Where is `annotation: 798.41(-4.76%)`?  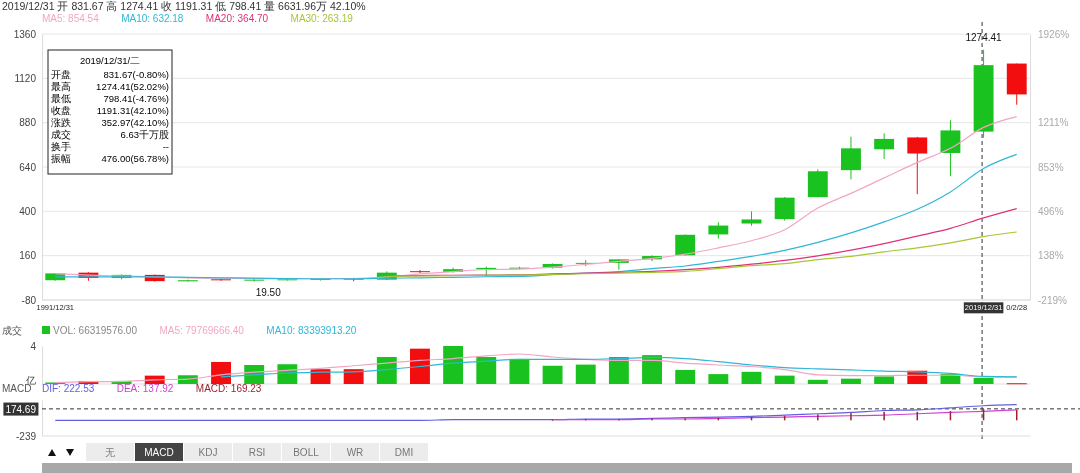 annotation: 798.41(-4.76%) is located at coordinates (136, 98).